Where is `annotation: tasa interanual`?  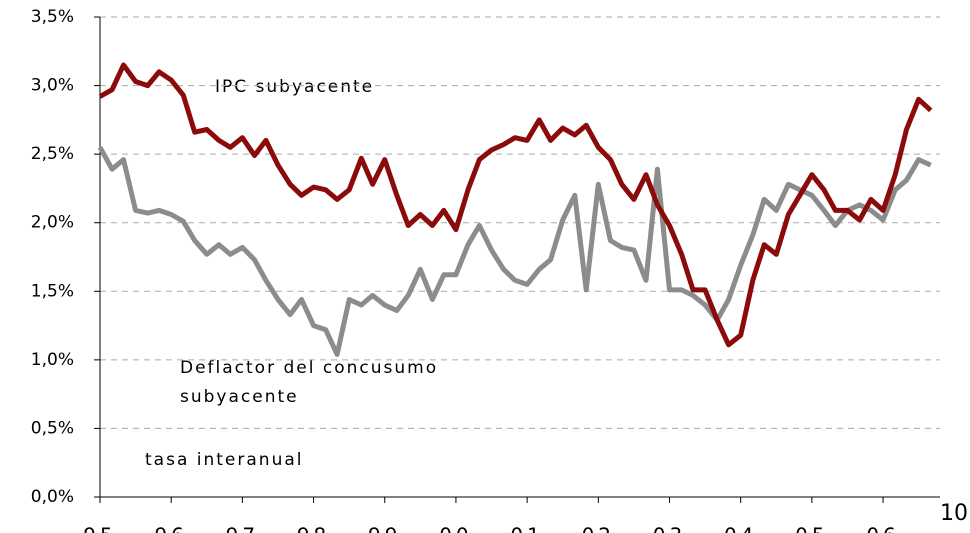 annotation: tasa interanual is located at coordinates (224, 460).